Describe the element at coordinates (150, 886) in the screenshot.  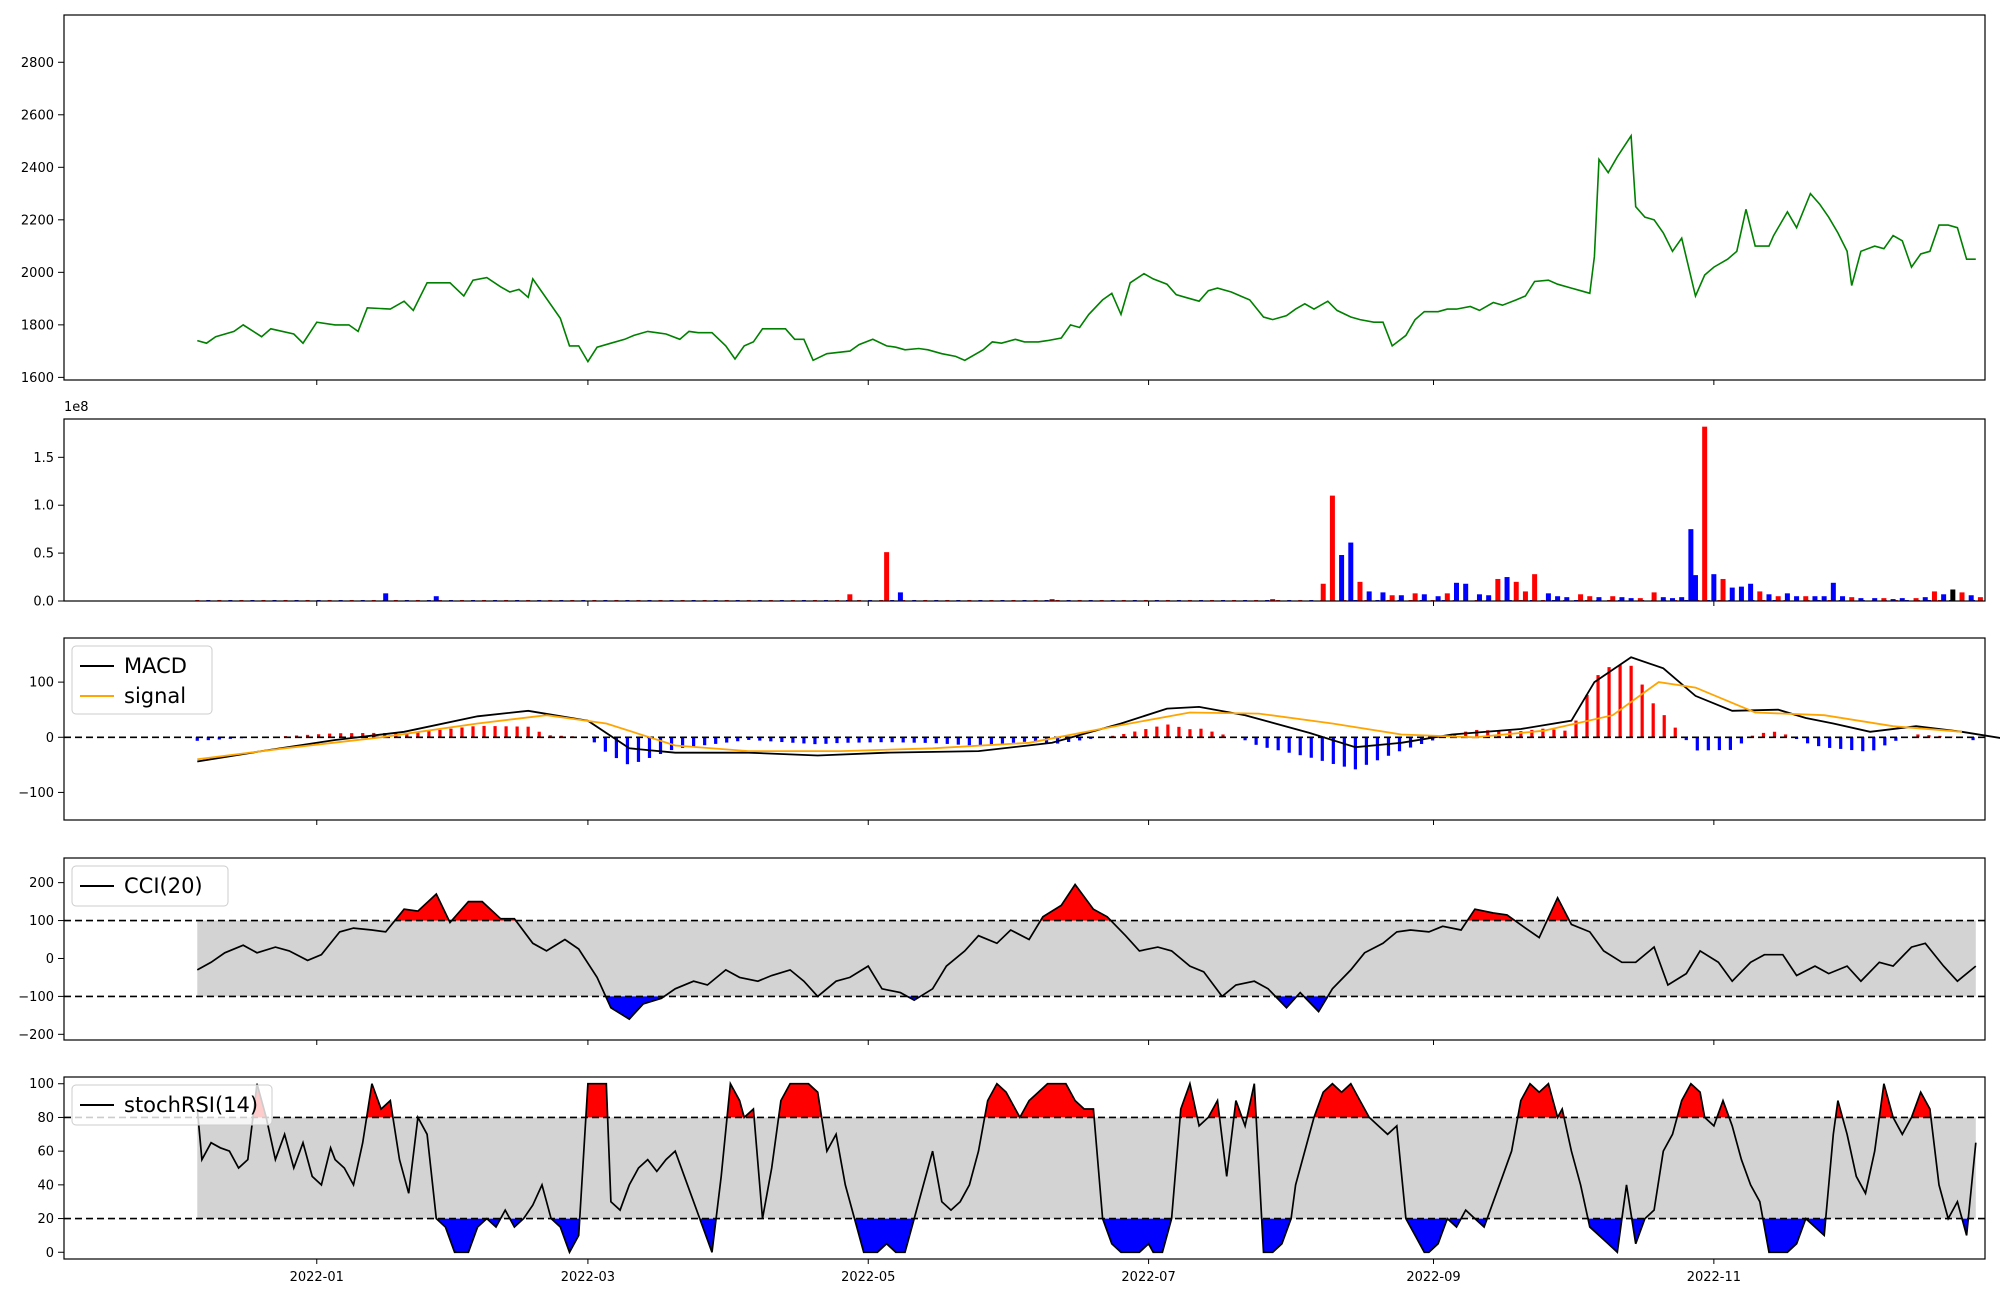
I see `indicator-legend: CCI(20)` at that location.